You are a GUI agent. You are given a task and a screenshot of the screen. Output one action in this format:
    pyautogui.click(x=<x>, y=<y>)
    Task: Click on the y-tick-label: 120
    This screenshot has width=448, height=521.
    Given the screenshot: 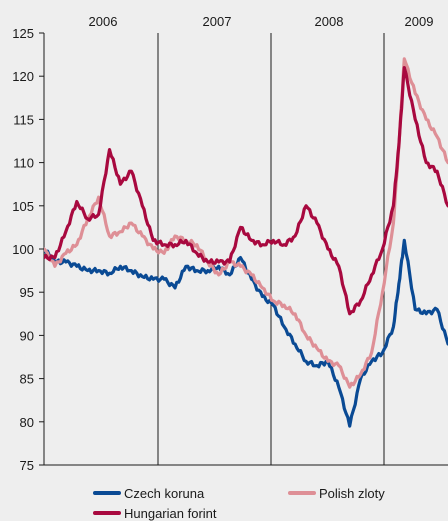 What is the action you would take?
    pyautogui.click(x=23, y=76)
    